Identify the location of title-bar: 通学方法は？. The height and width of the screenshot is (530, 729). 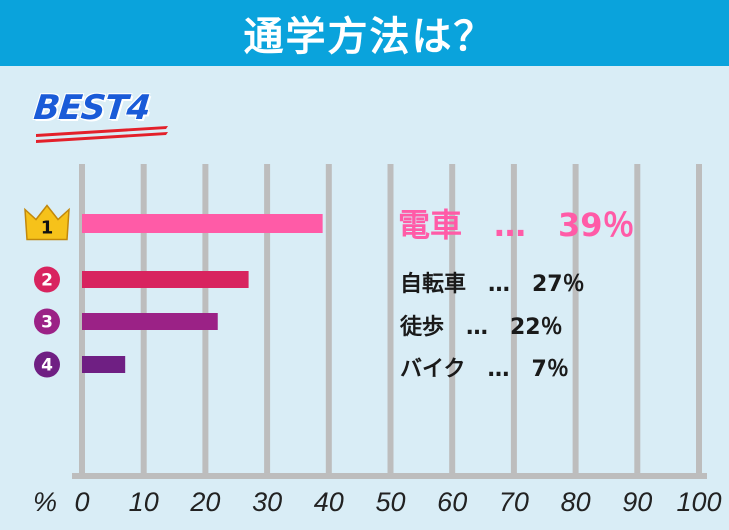
(364, 33).